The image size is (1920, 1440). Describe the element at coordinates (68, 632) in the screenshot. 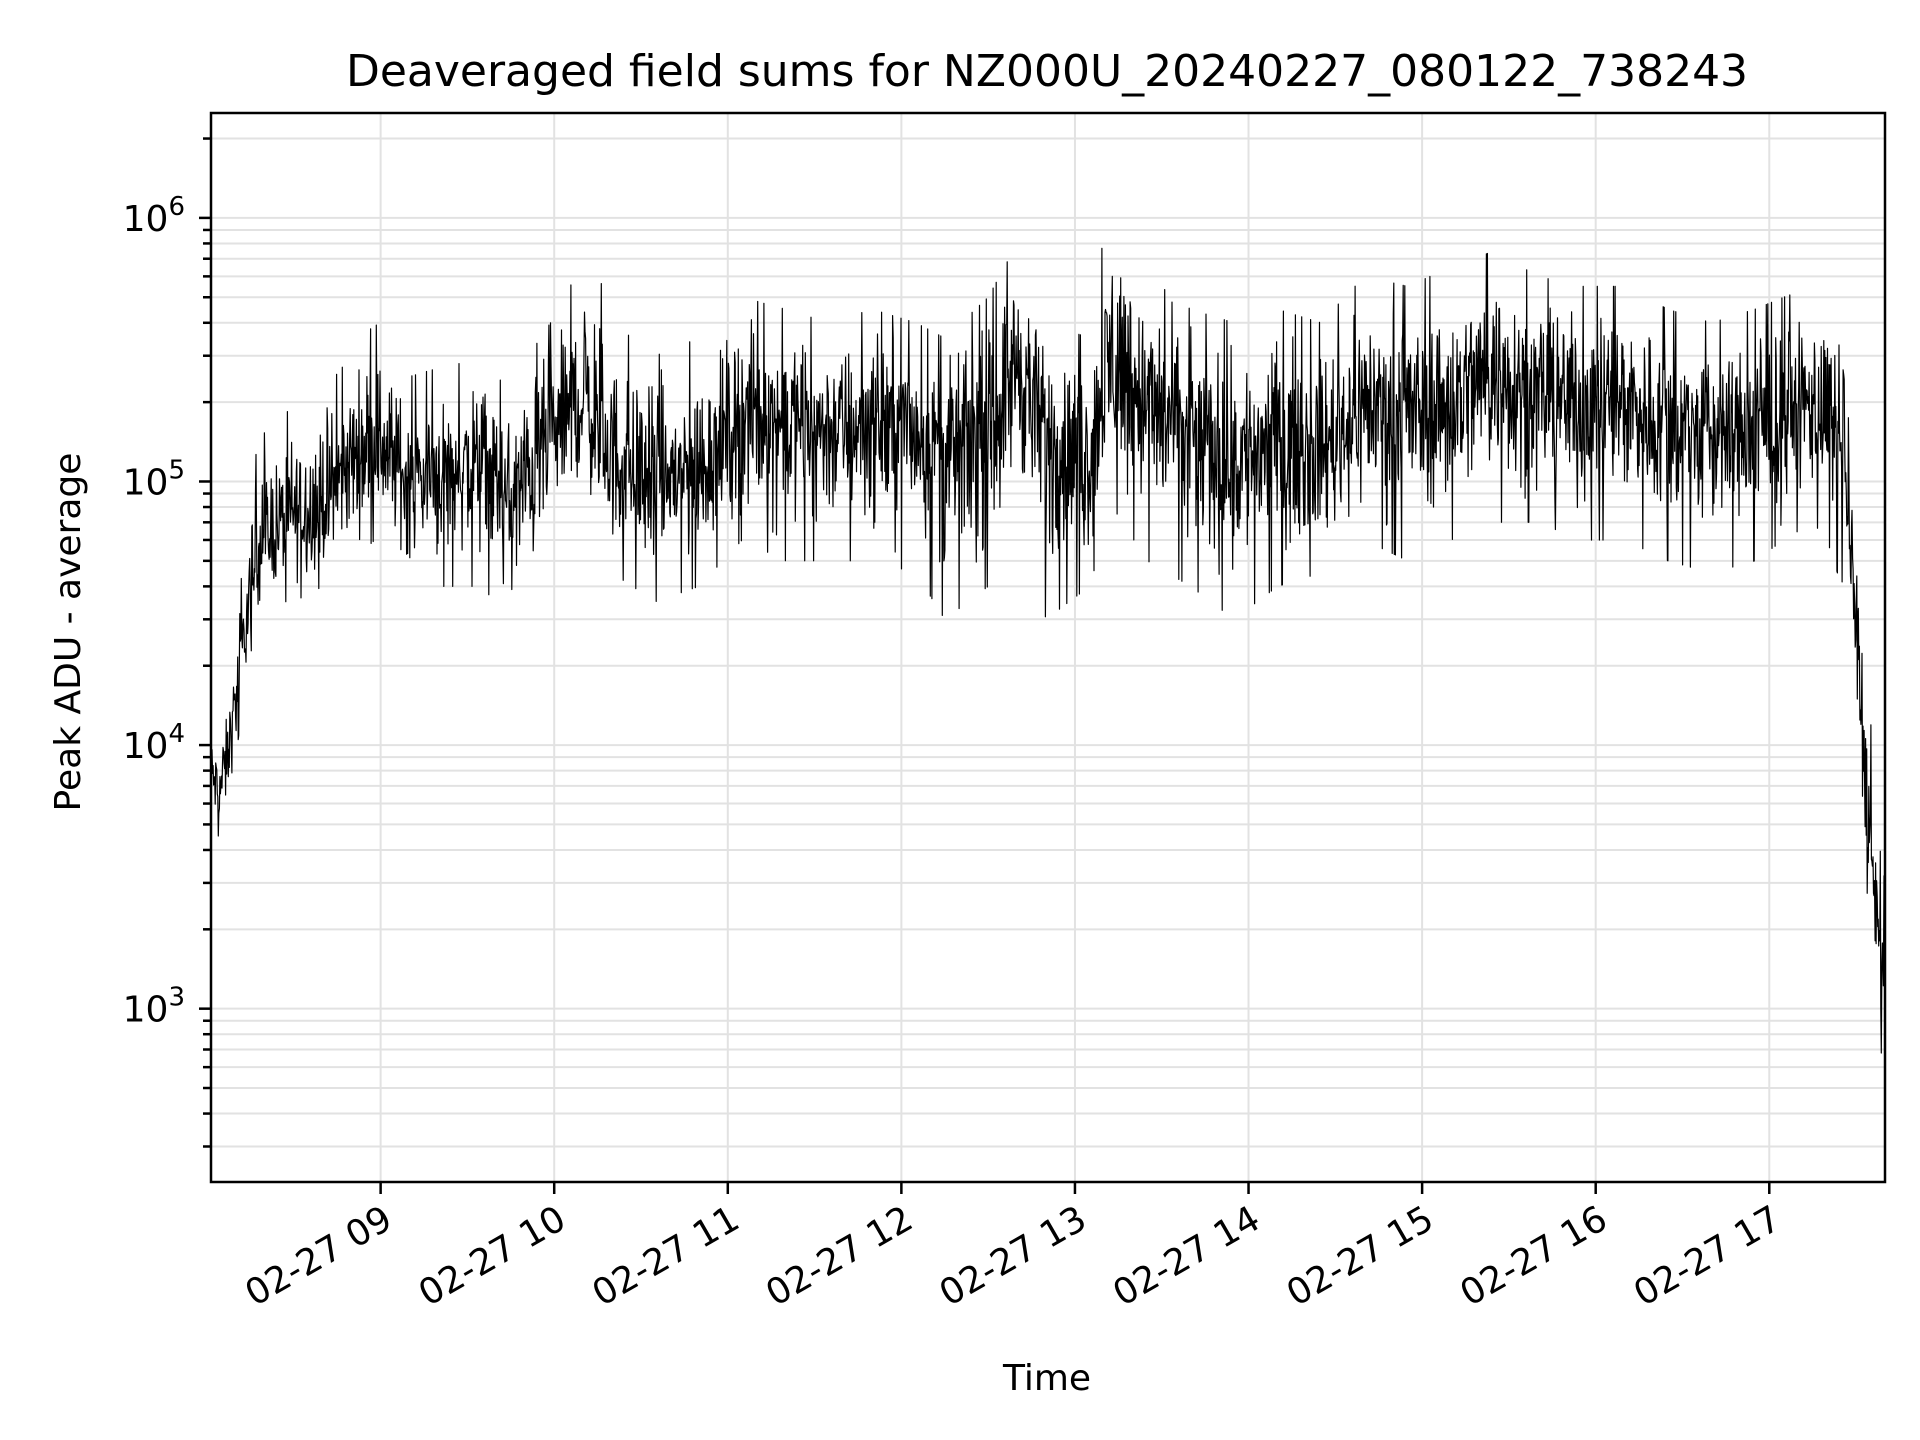

I see `y-axis-label: Peak ADU - average` at that location.